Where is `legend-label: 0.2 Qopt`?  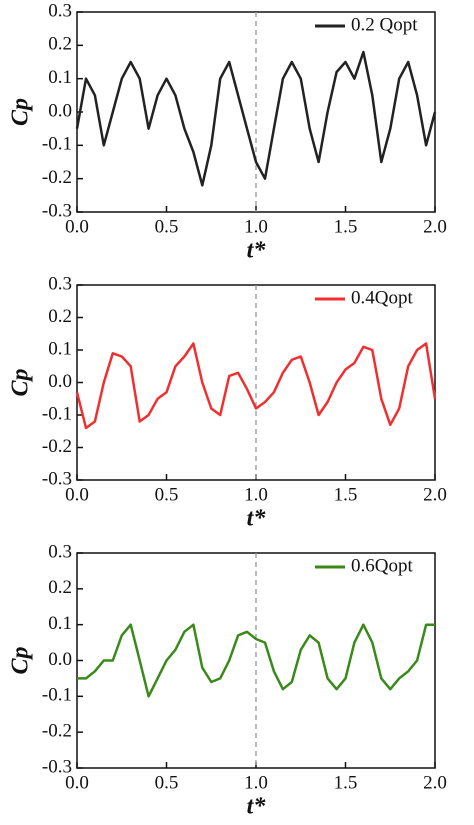 legend-label: 0.2 Qopt is located at coordinates (384, 24).